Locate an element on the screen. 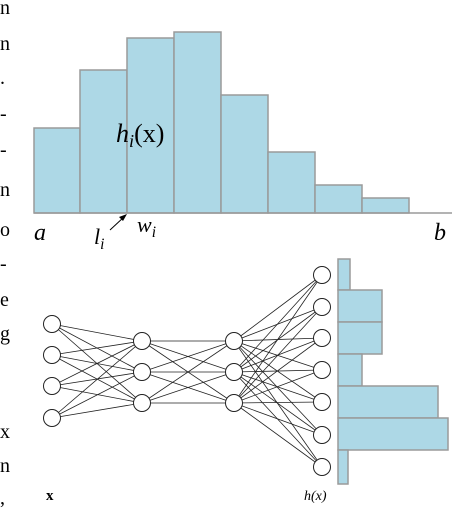 This screenshot has width=454, height=518. math-base: w is located at coordinates (144, 224).